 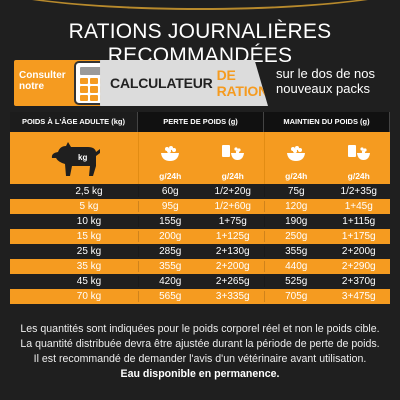 What do you see at coordinates (170, 191) in the screenshot?
I see `row-loss-dry: 60g` at bounding box center [170, 191].